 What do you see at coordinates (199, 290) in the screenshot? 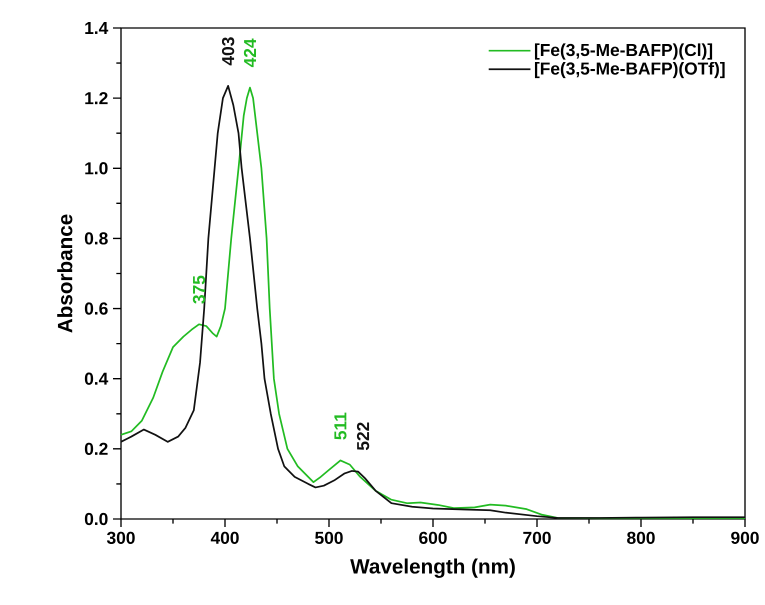
I see `annotation: 375` at bounding box center [199, 290].